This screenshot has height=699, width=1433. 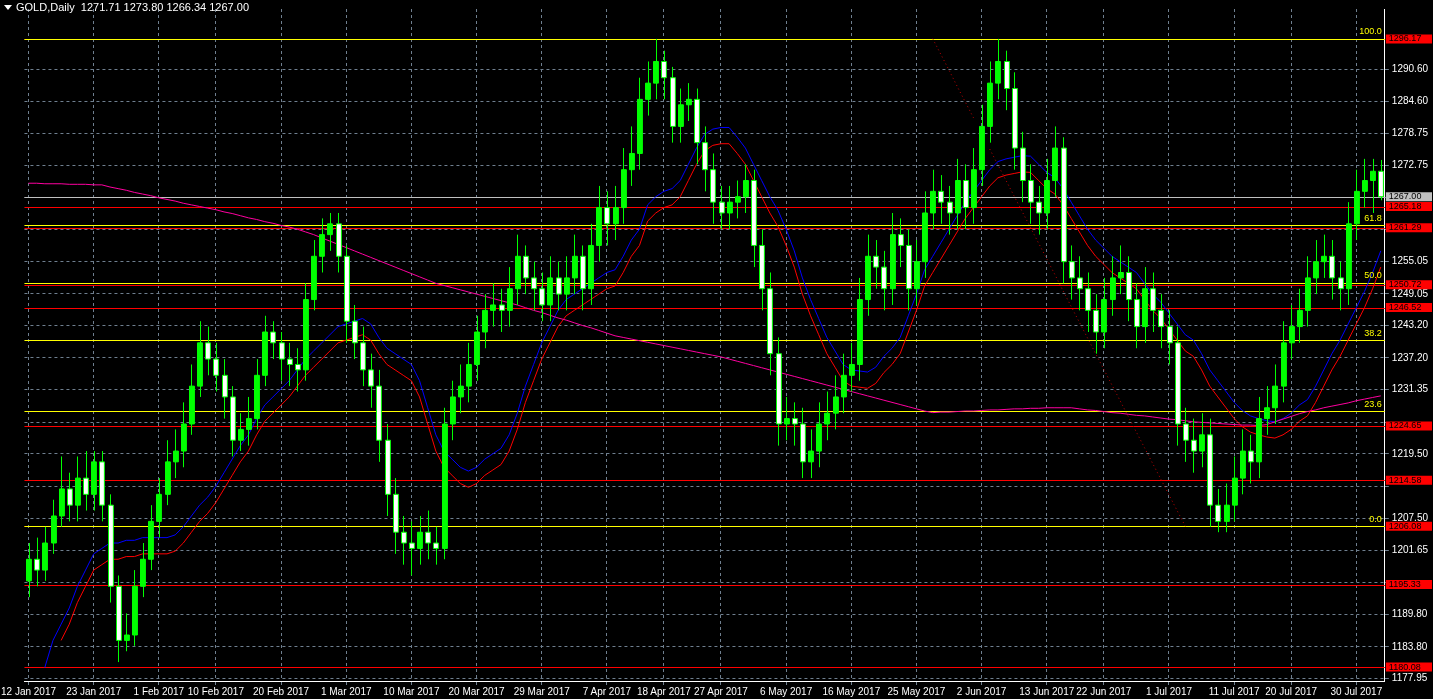 What do you see at coordinates (159, 691) in the screenshot?
I see `x-tick-label: 1 Feb 2017` at bounding box center [159, 691].